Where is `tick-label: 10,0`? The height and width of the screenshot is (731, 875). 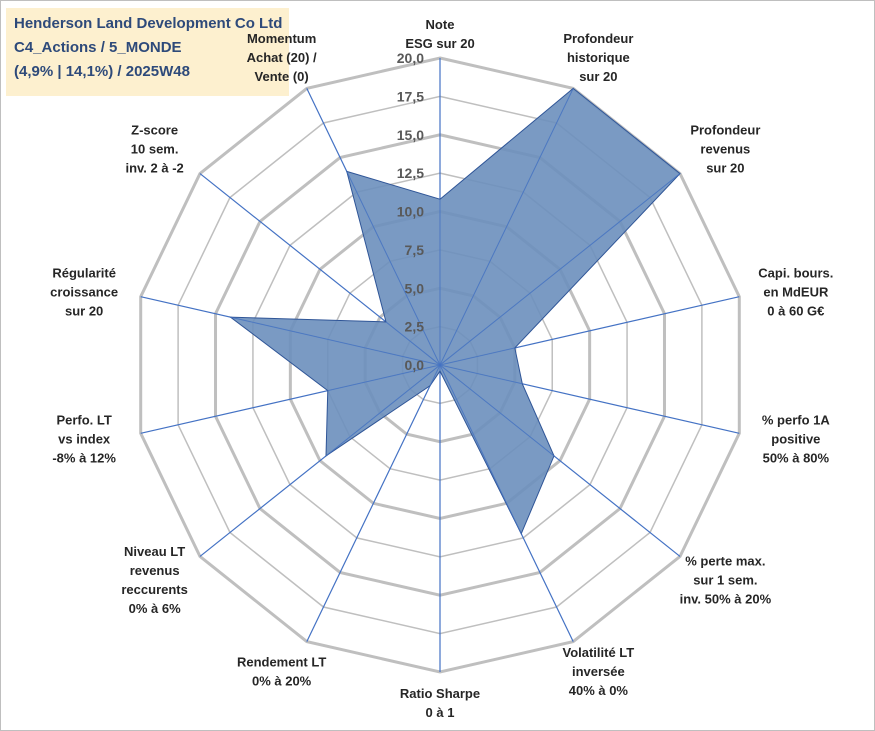 tick-label: 10,0 is located at coordinates (410, 212).